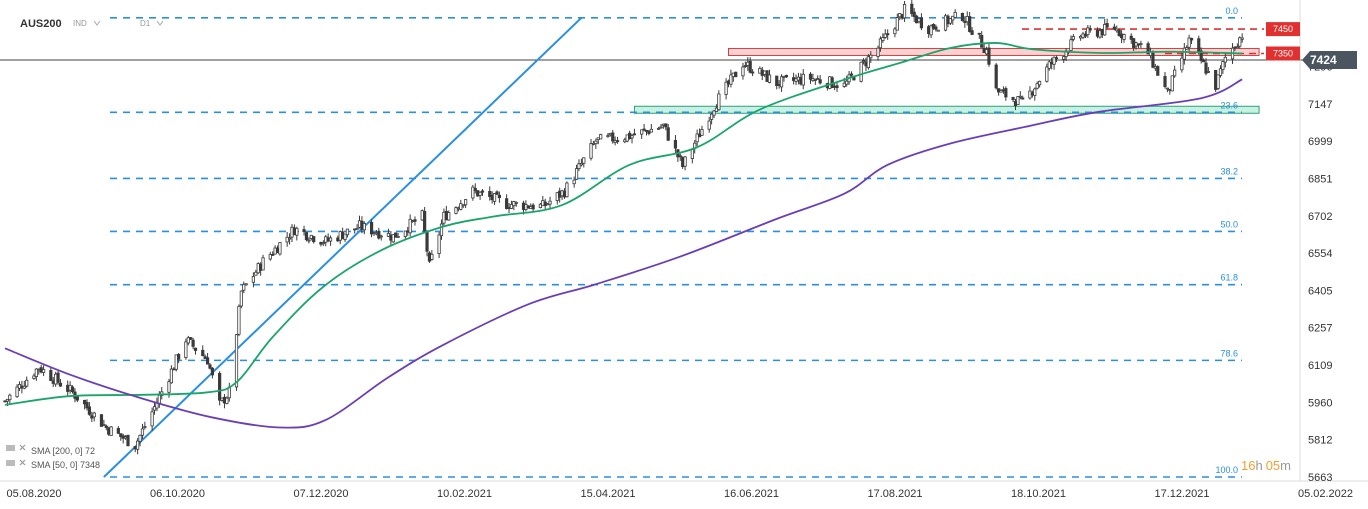 The width and height of the screenshot is (1368, 509). I want to click on list-icon, so click(10, 463).